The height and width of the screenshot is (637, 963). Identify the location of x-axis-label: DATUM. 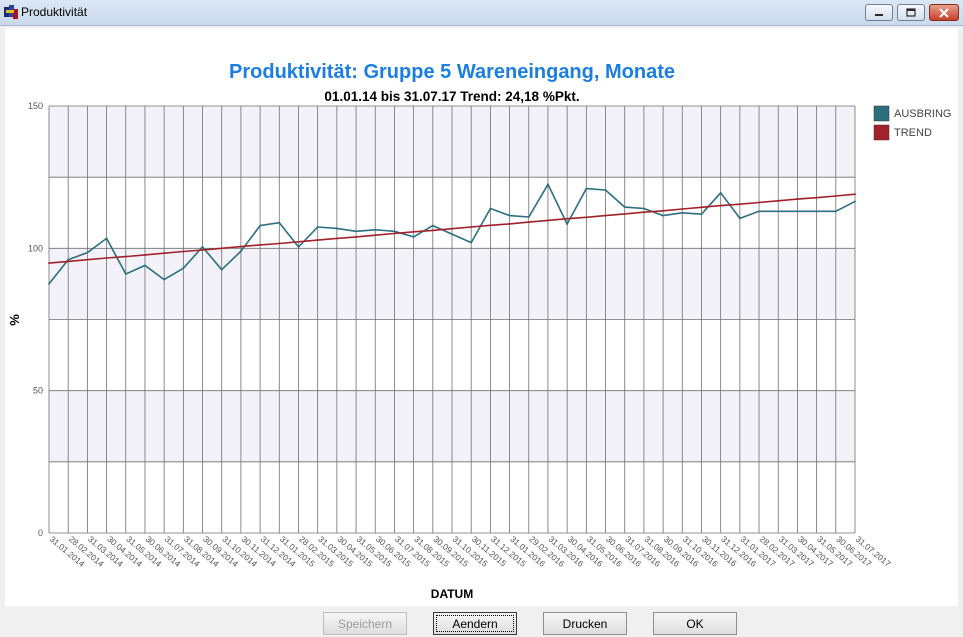
(452, 594).